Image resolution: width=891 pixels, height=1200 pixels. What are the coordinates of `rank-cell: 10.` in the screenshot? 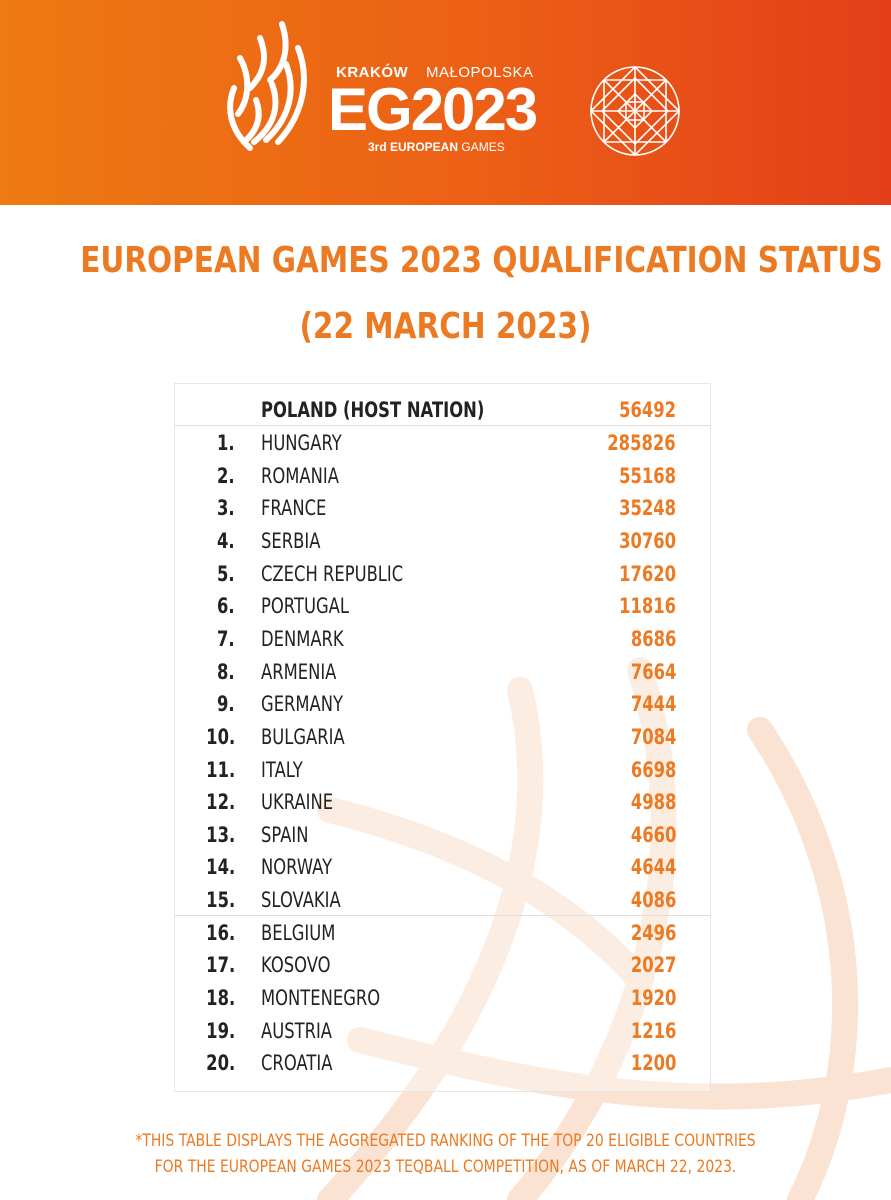 It's located at (220, 736).